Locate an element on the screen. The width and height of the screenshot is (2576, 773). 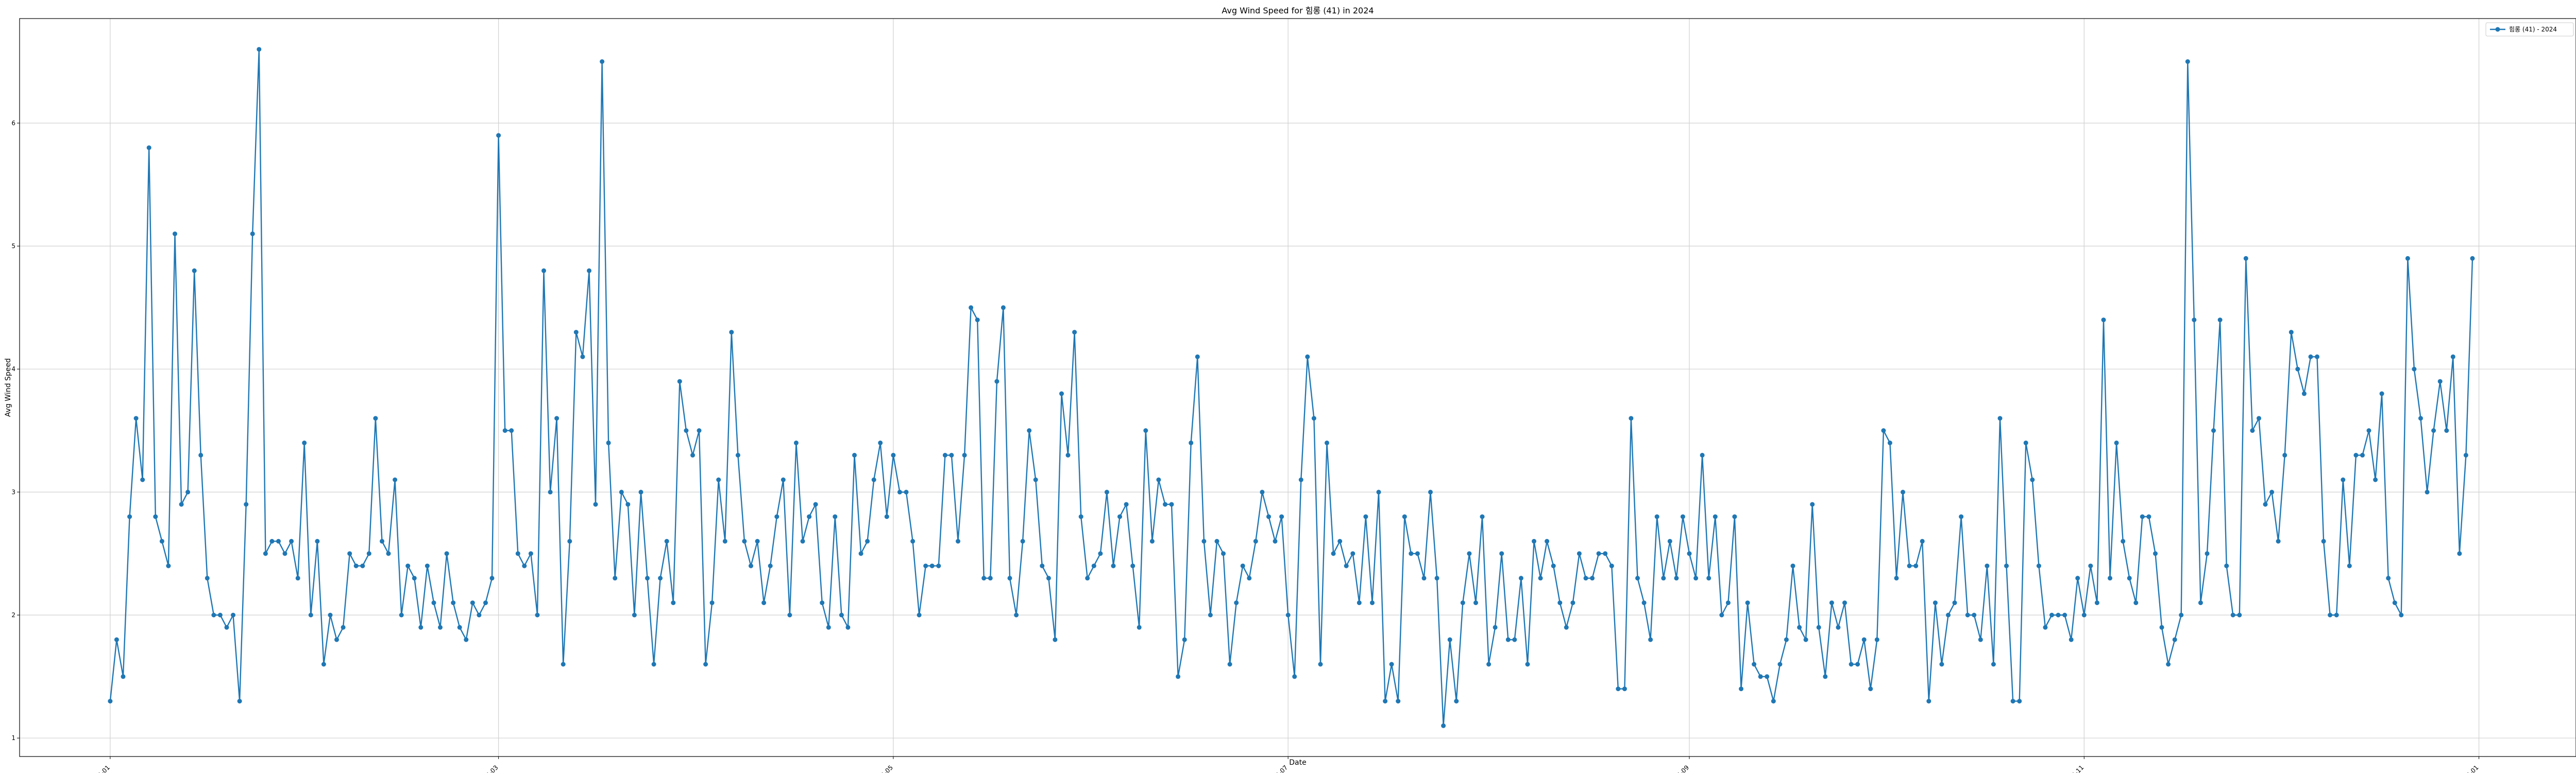
x-tick-label: 2024-09 is located at coordinates (1678, 768).